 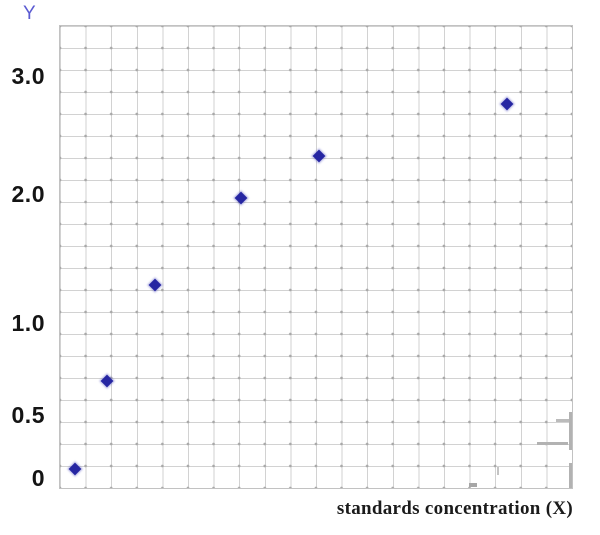 I want to click on x-axis-title: standards concentration (X), so click(x=454, y=508).